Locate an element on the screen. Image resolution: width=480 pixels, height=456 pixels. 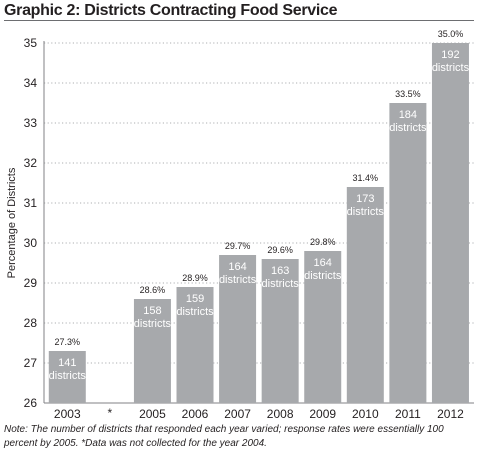
x-tick-label: 2008 is located at coordinates (280, 413).